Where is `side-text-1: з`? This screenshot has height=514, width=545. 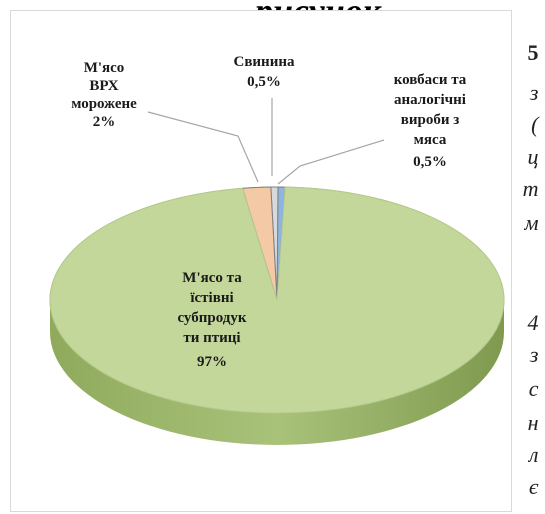
side-text-1: з is located at coordinates (534, 92).